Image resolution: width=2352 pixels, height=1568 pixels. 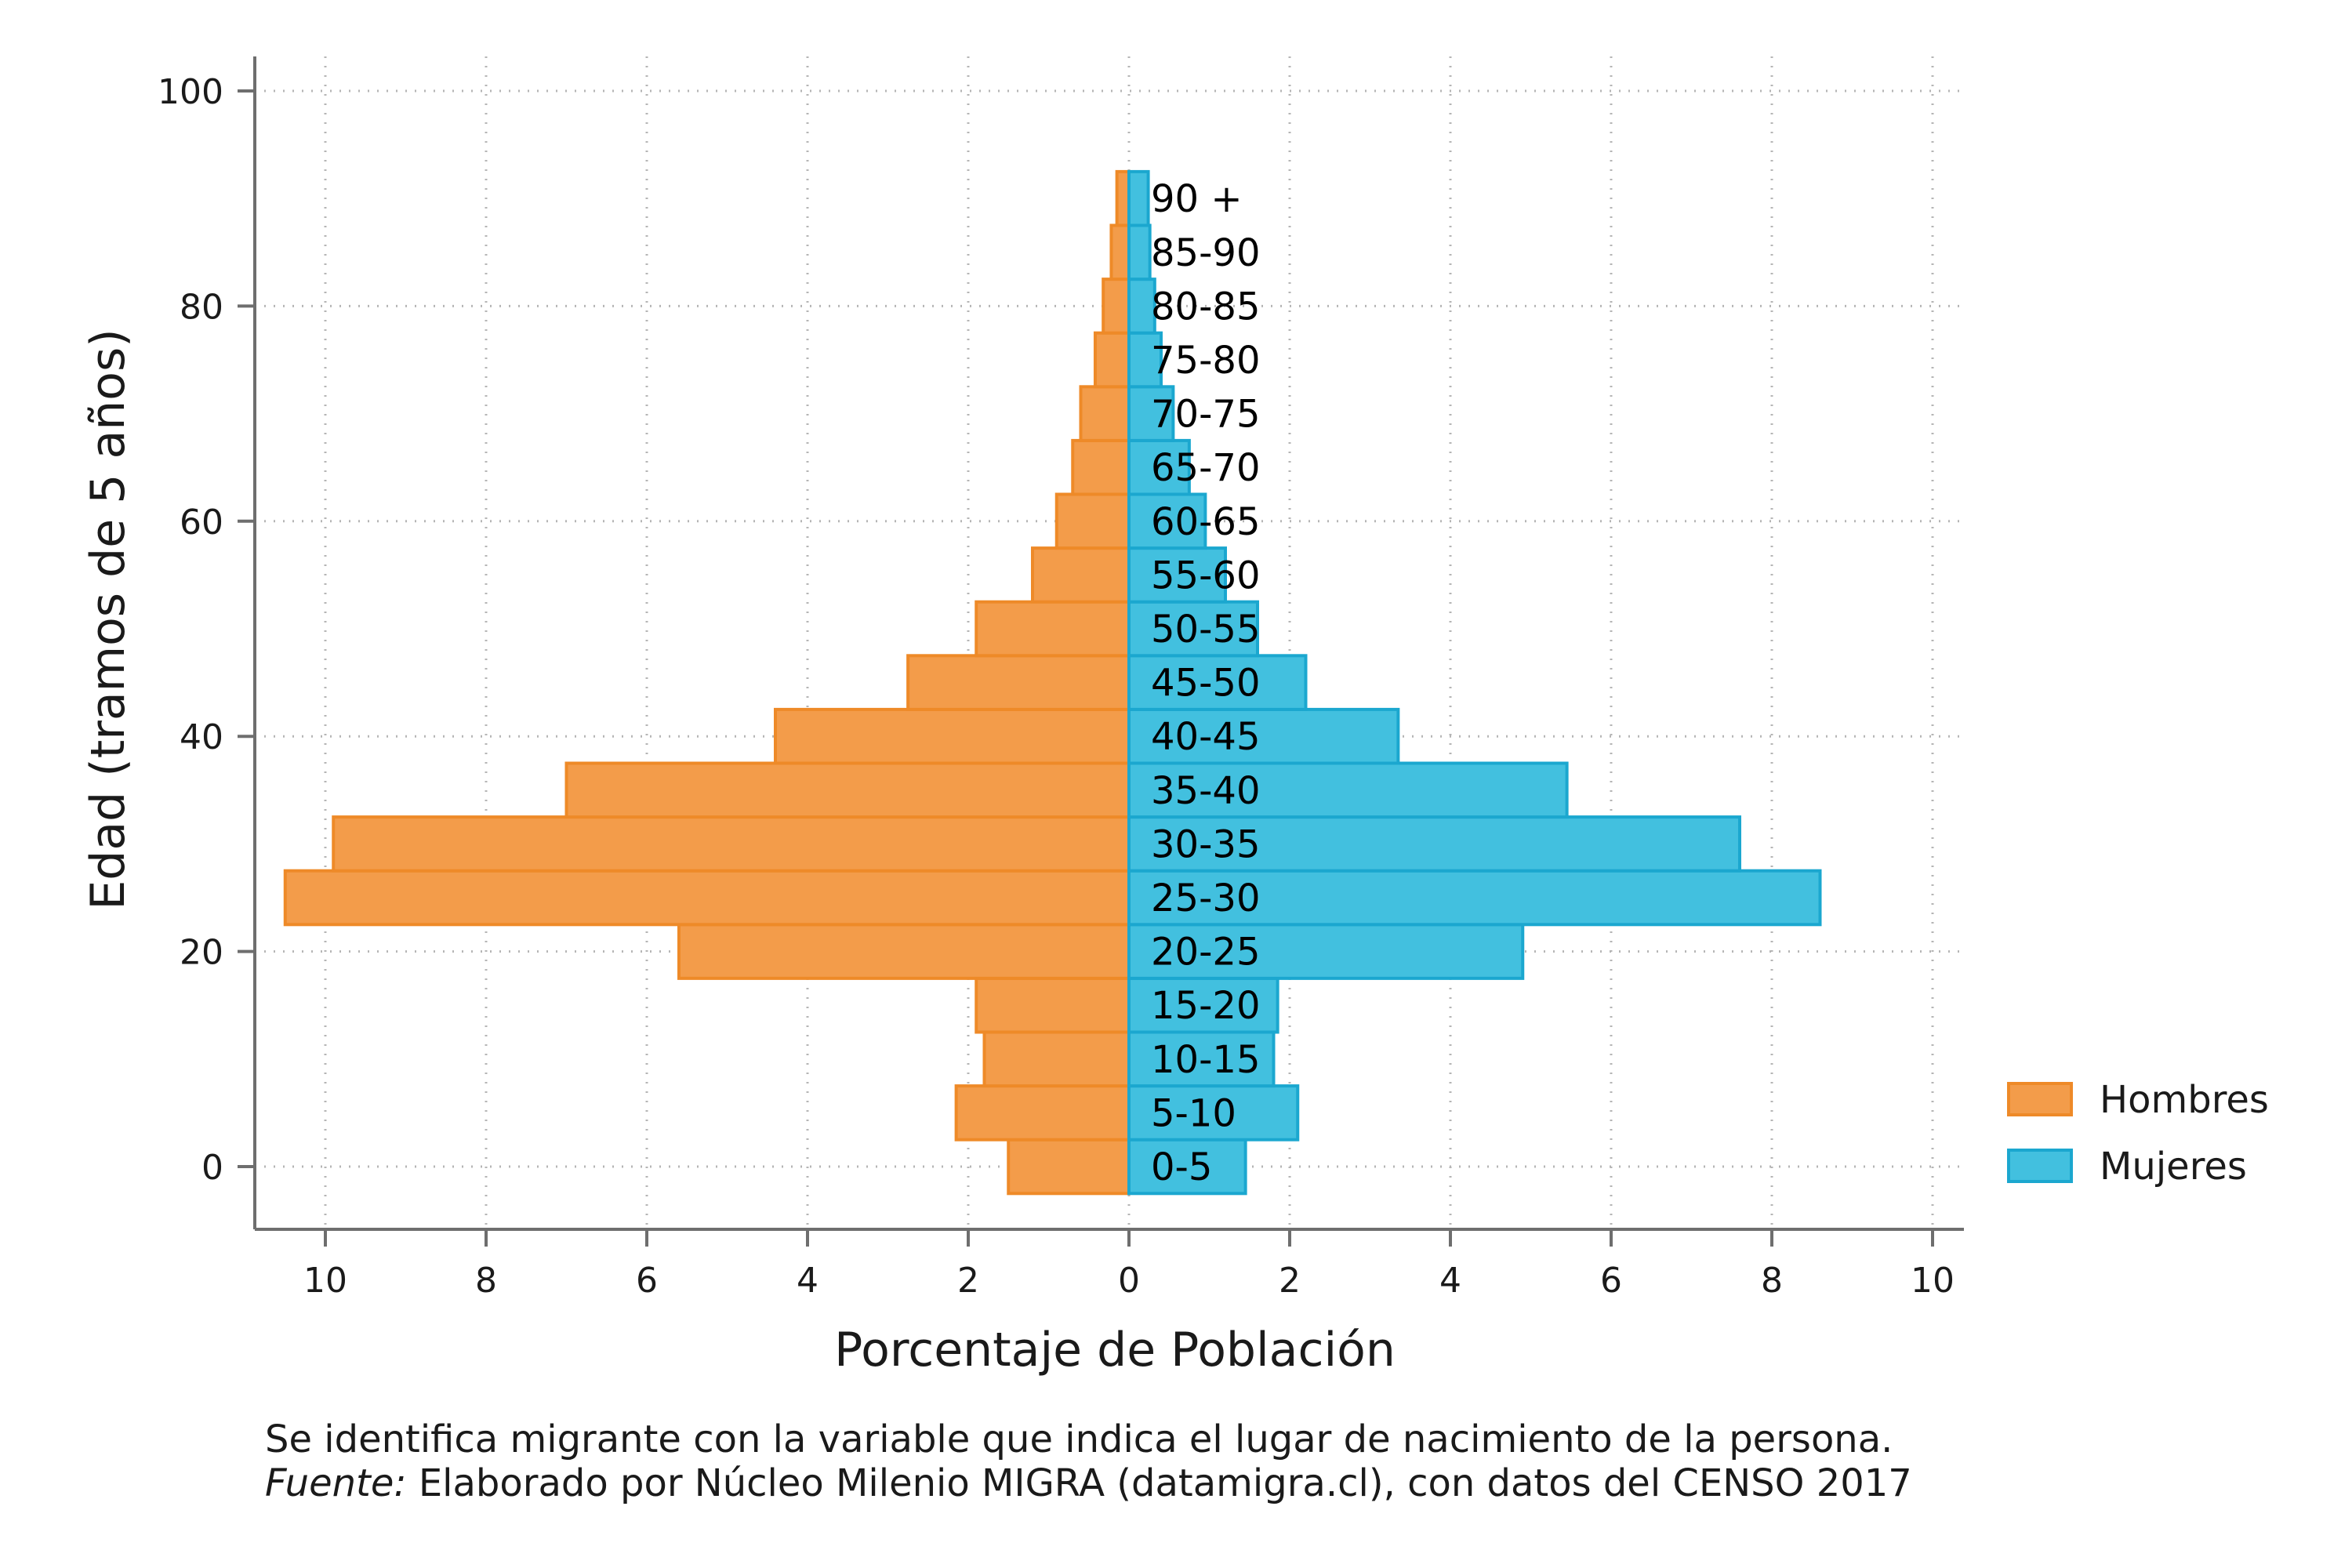 I want to click on y-axis-title: Edad (tramos de 5 años), so click(x=108, y=618).